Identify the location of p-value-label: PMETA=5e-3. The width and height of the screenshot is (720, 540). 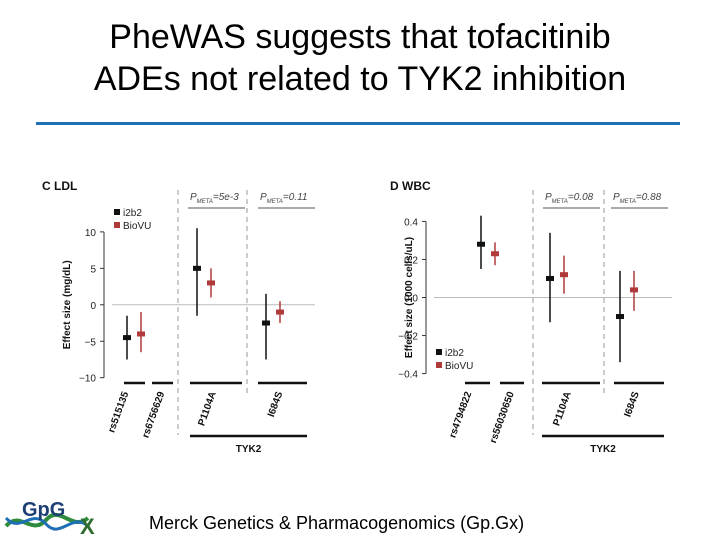
(214, 198).